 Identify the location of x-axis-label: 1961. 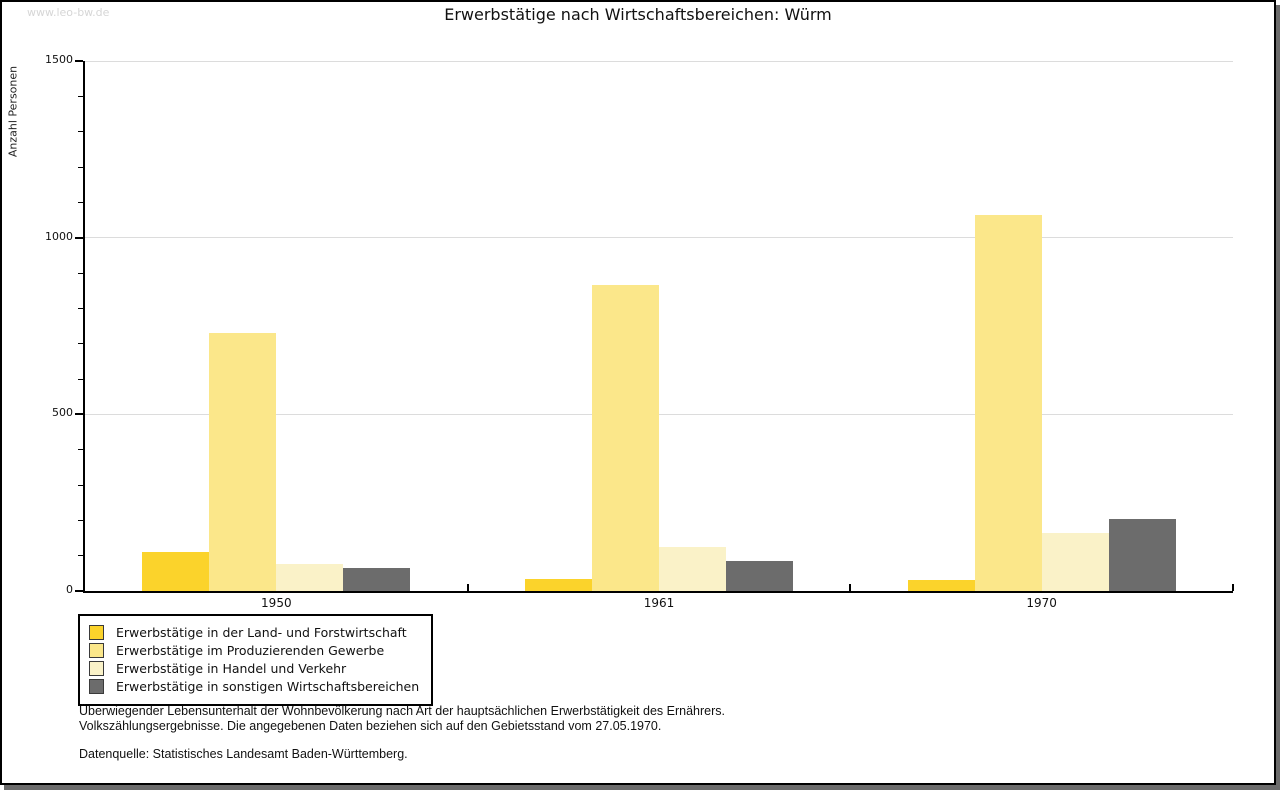
(659, 603).